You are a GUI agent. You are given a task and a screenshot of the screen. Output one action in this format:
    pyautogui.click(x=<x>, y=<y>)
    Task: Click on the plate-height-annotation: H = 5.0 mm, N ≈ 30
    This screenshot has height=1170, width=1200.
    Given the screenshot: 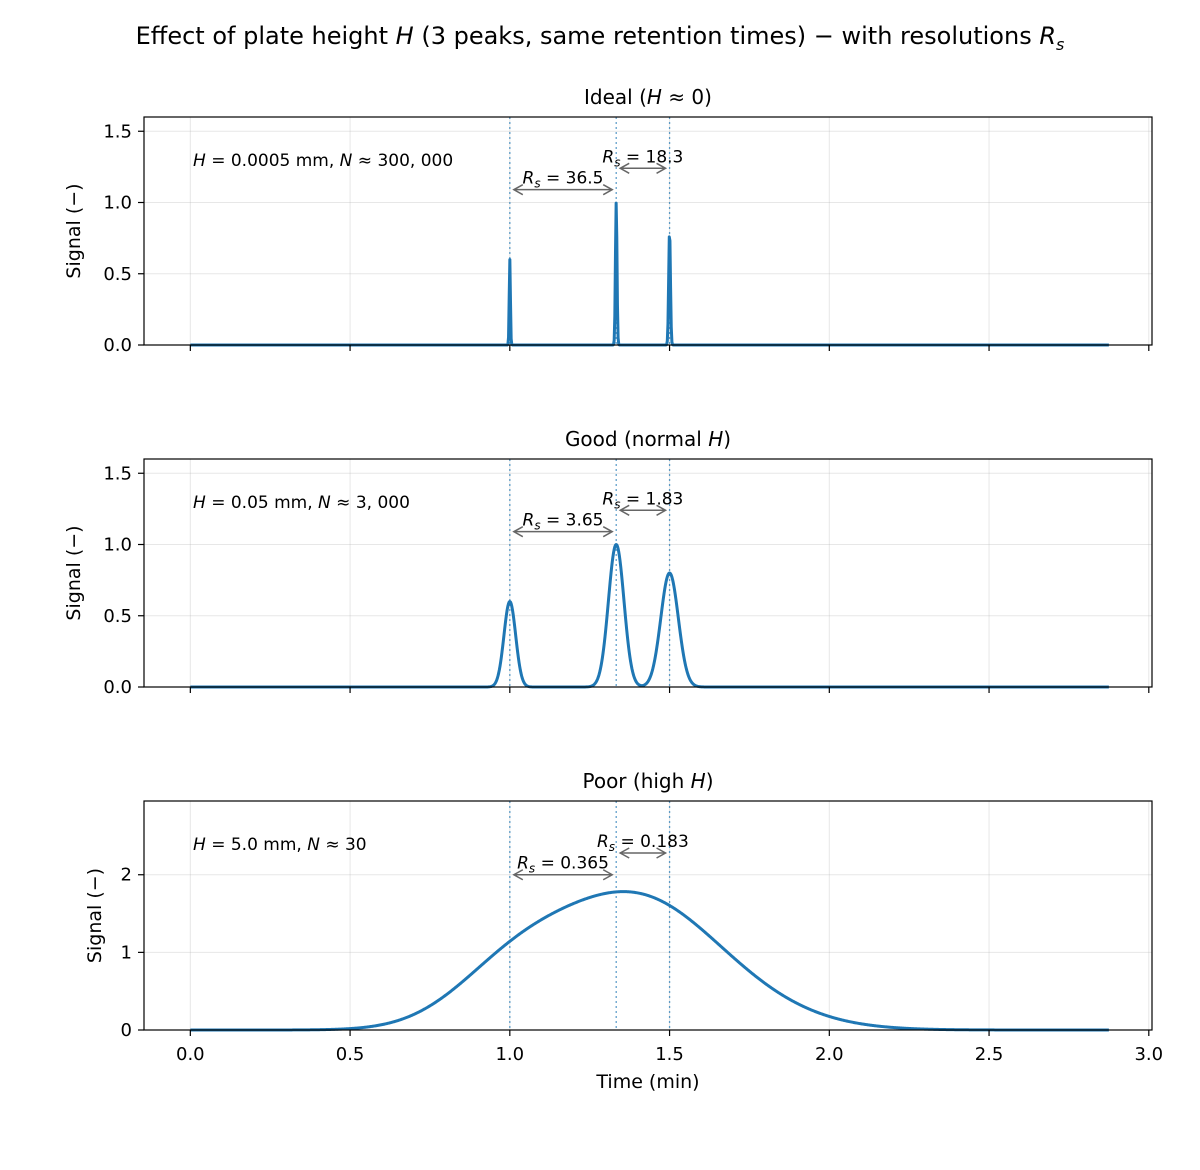 What is the action you would take?
    pyautogui.click(x=280, y=845)
    